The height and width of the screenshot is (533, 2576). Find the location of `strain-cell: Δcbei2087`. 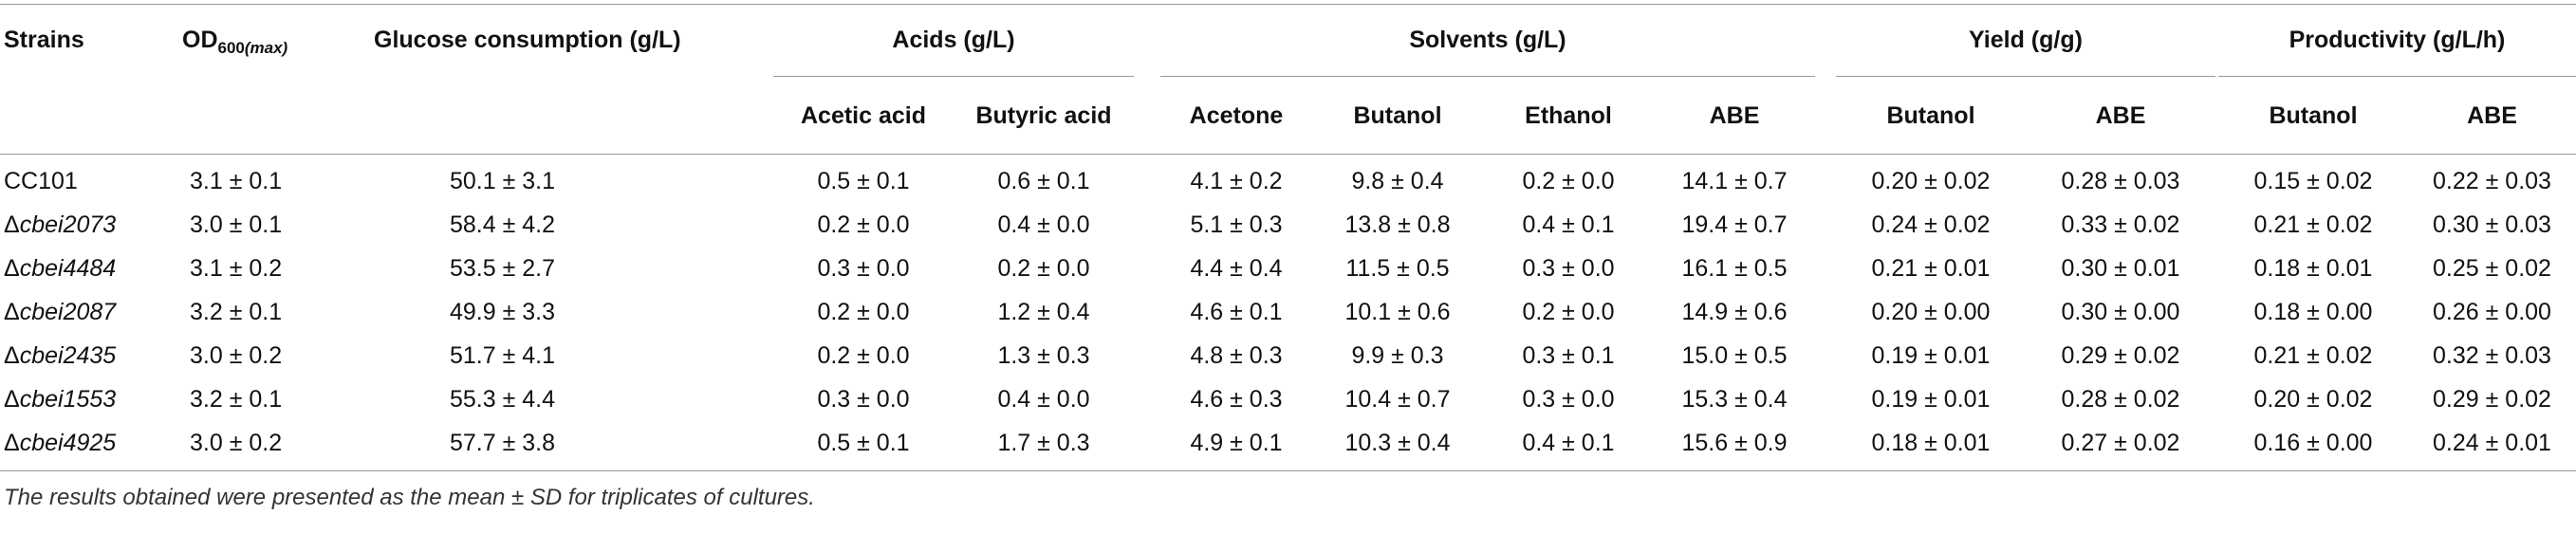

strain-cell: Δcbei2087 is located at coordinates (60, 312).